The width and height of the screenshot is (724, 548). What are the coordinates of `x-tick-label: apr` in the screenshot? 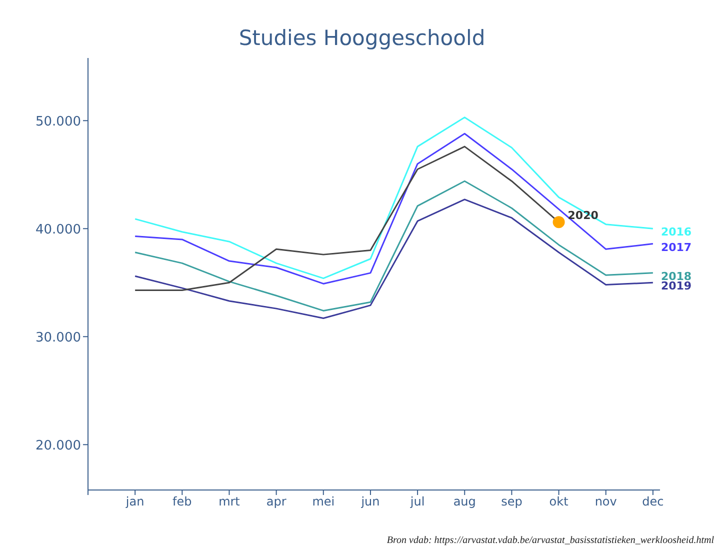 It's located at (276, 501).